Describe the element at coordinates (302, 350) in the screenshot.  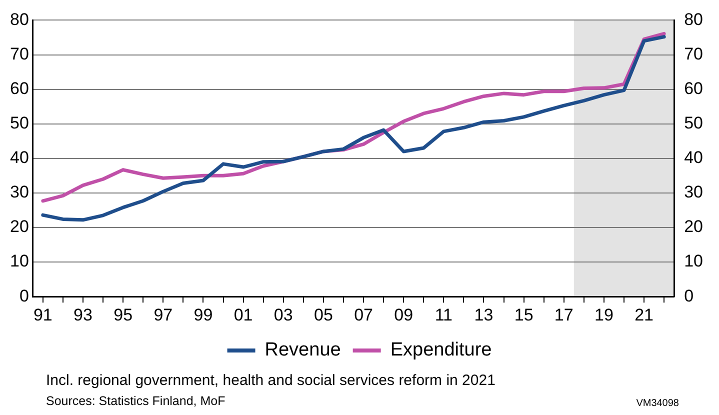
I see `legend-label: Revenue` at that location.